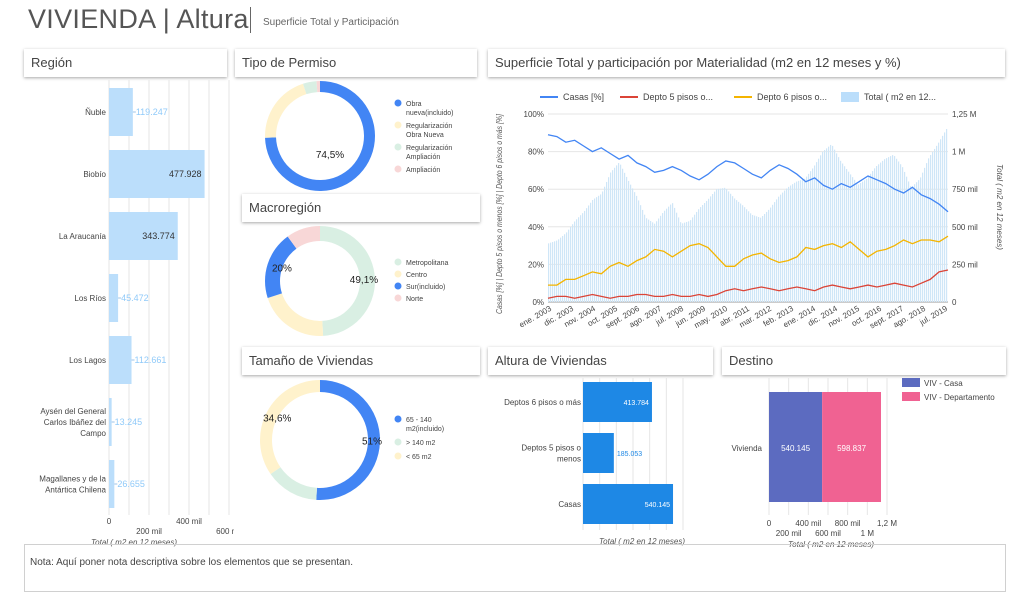  Describe the element at coordinates (943, 383) in the screenshot. I see `destino-legend-label: VIV - Casa` at that location.